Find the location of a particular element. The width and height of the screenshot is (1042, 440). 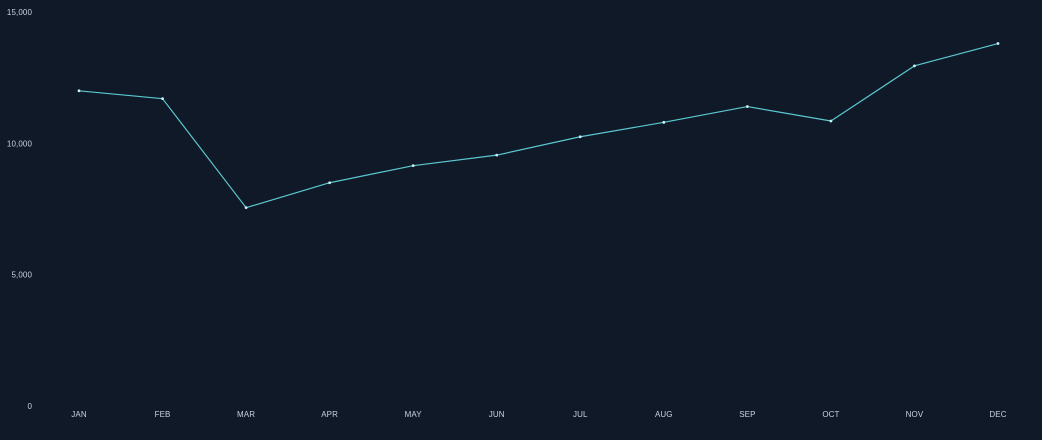

x-tick-label: OCT is located at coordinates (830, 414).